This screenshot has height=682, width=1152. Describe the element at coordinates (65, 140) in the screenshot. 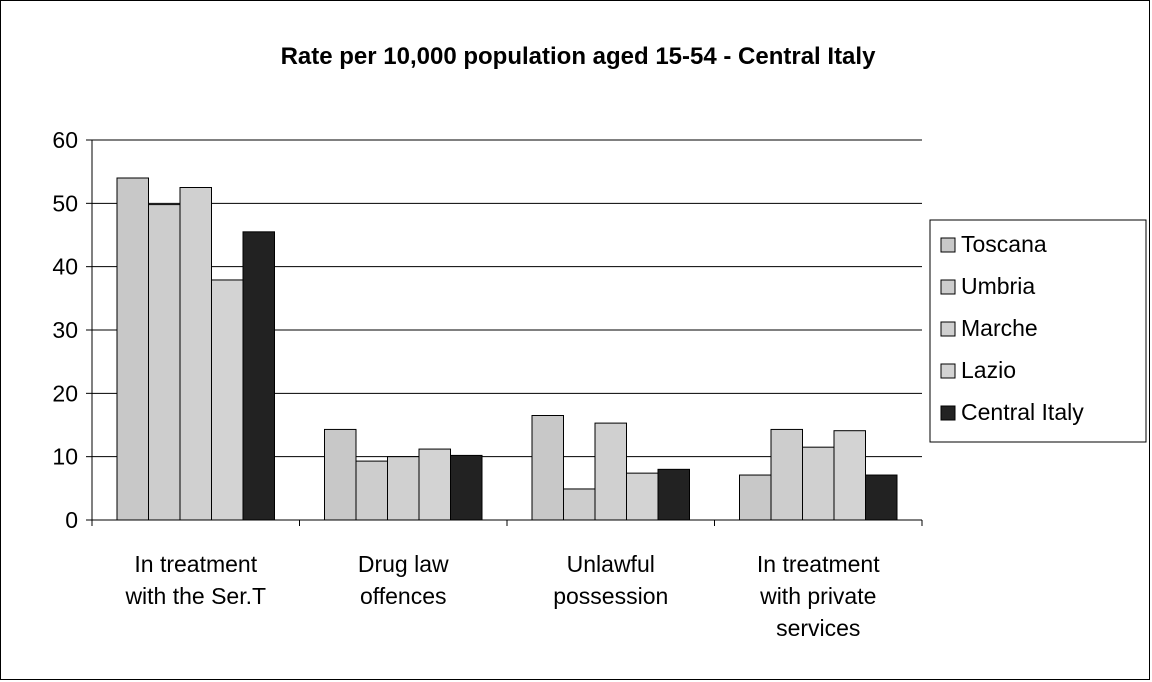

I see `y-tick-label: 60` at that location.